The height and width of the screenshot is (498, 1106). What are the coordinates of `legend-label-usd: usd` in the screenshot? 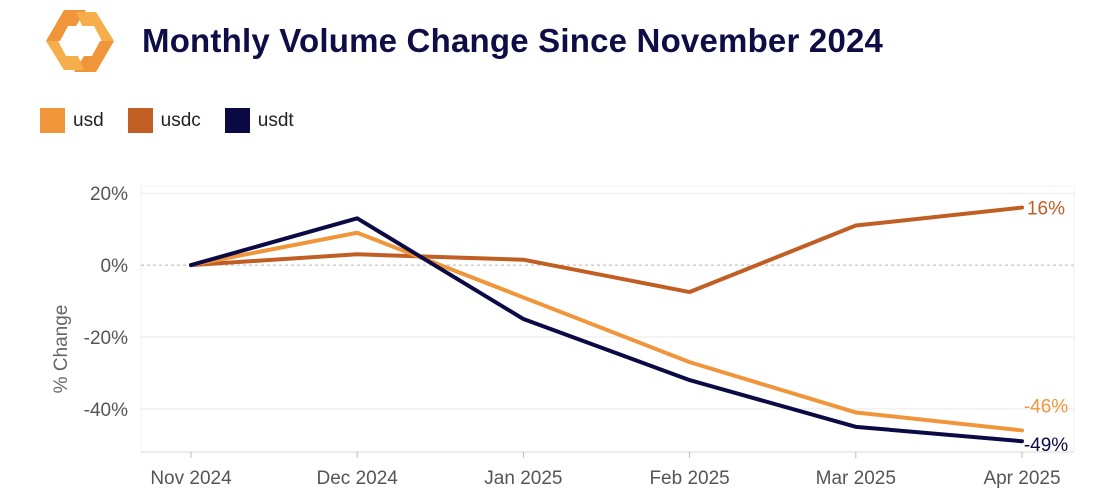 It's located at (88, 120).